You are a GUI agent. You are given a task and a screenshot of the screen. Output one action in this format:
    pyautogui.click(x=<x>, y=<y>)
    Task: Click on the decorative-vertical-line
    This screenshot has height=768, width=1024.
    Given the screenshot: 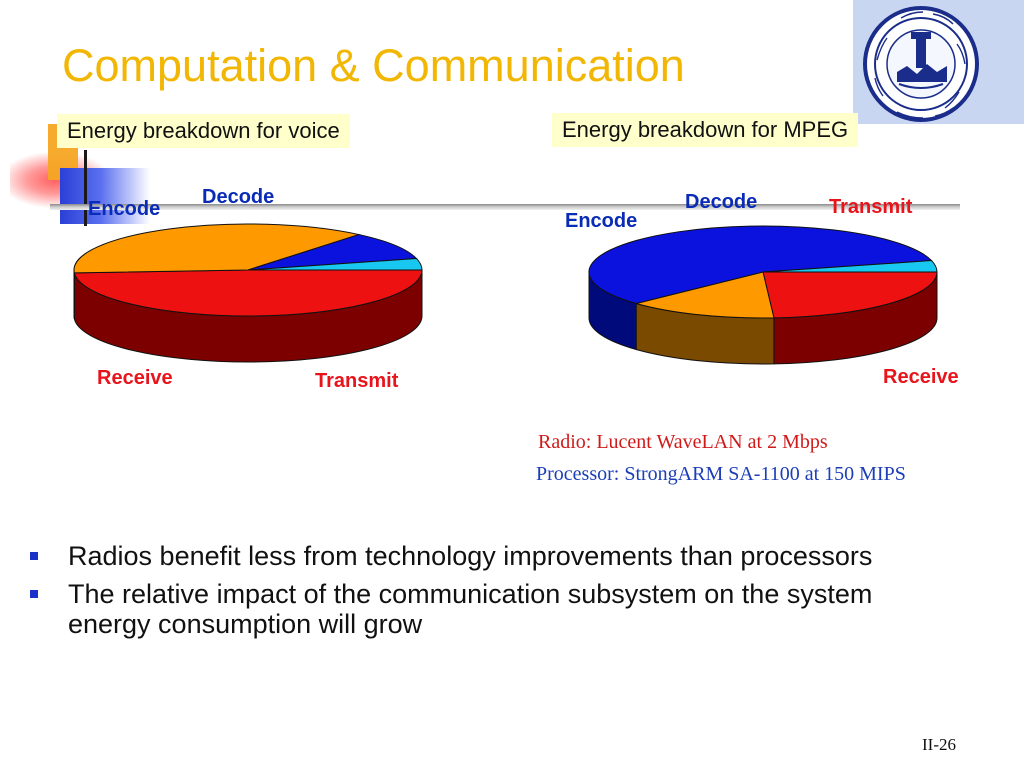 What is the action you would take?
    pyautogui.click(x=85, y=188)
    